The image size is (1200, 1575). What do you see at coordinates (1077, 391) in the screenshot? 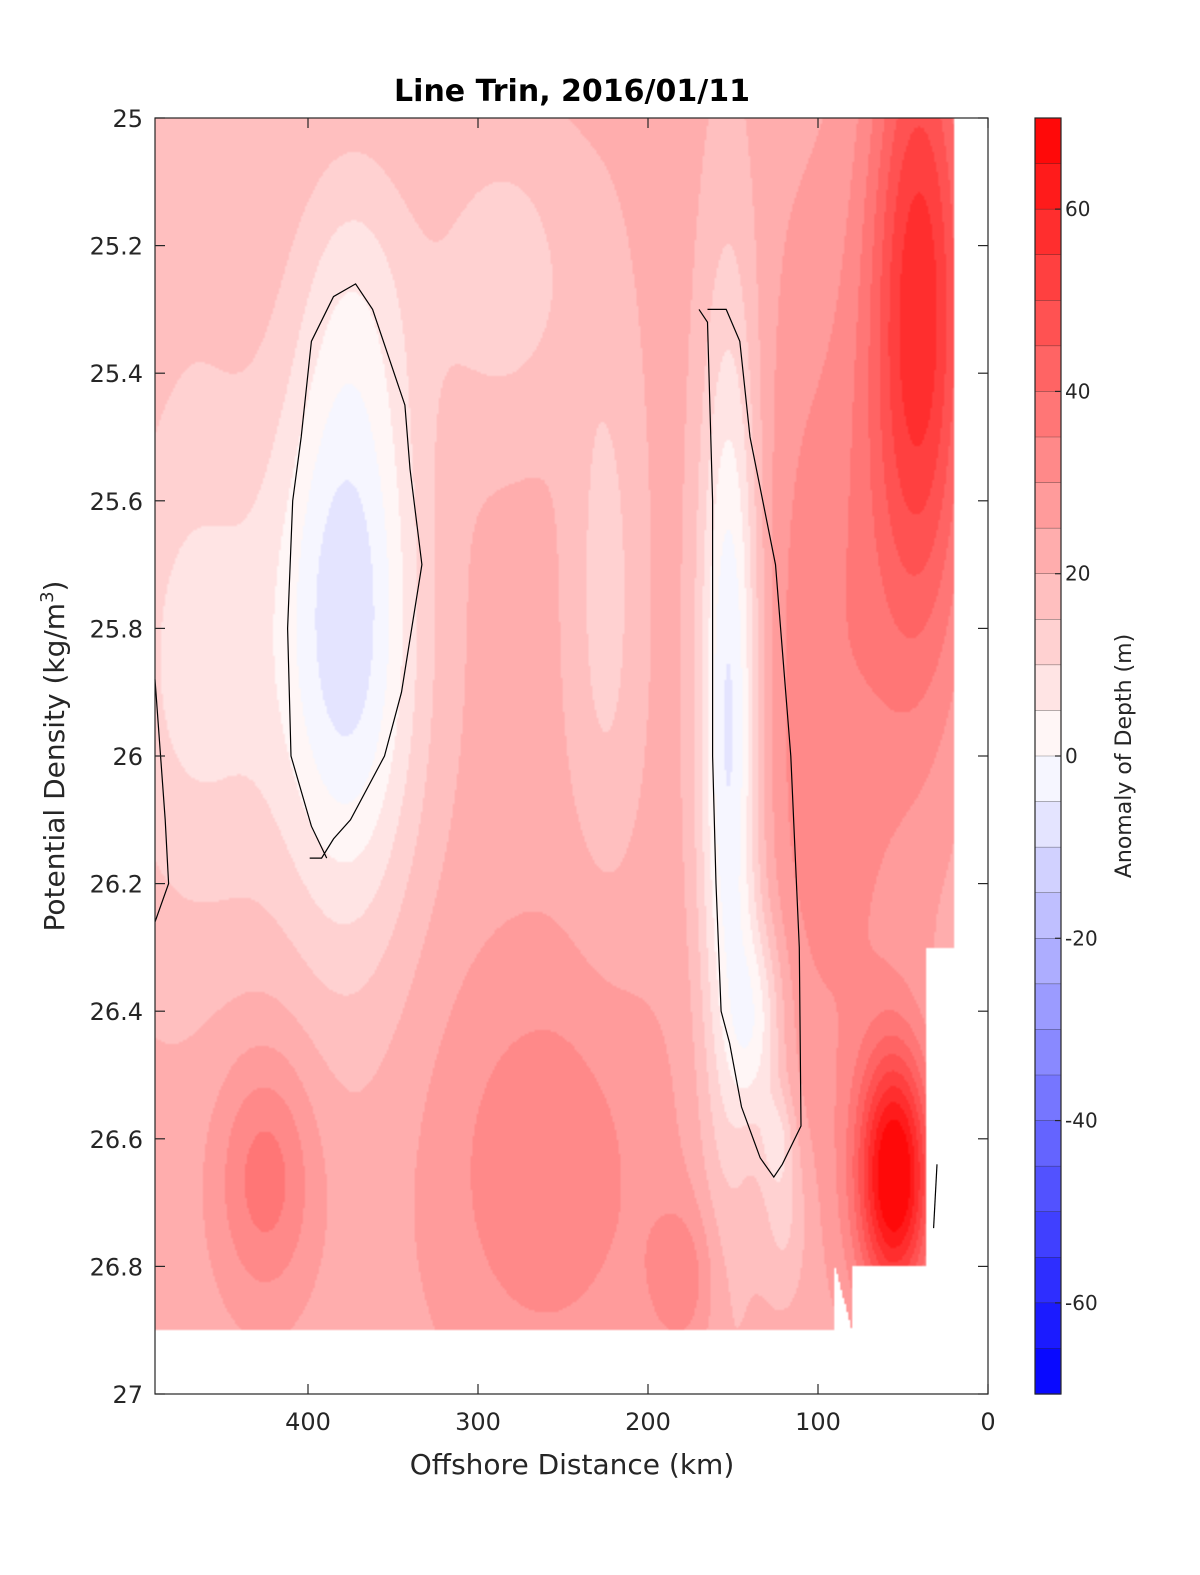
I see `colorbar-tick-label: 40` at bounding box center [1077, 391].